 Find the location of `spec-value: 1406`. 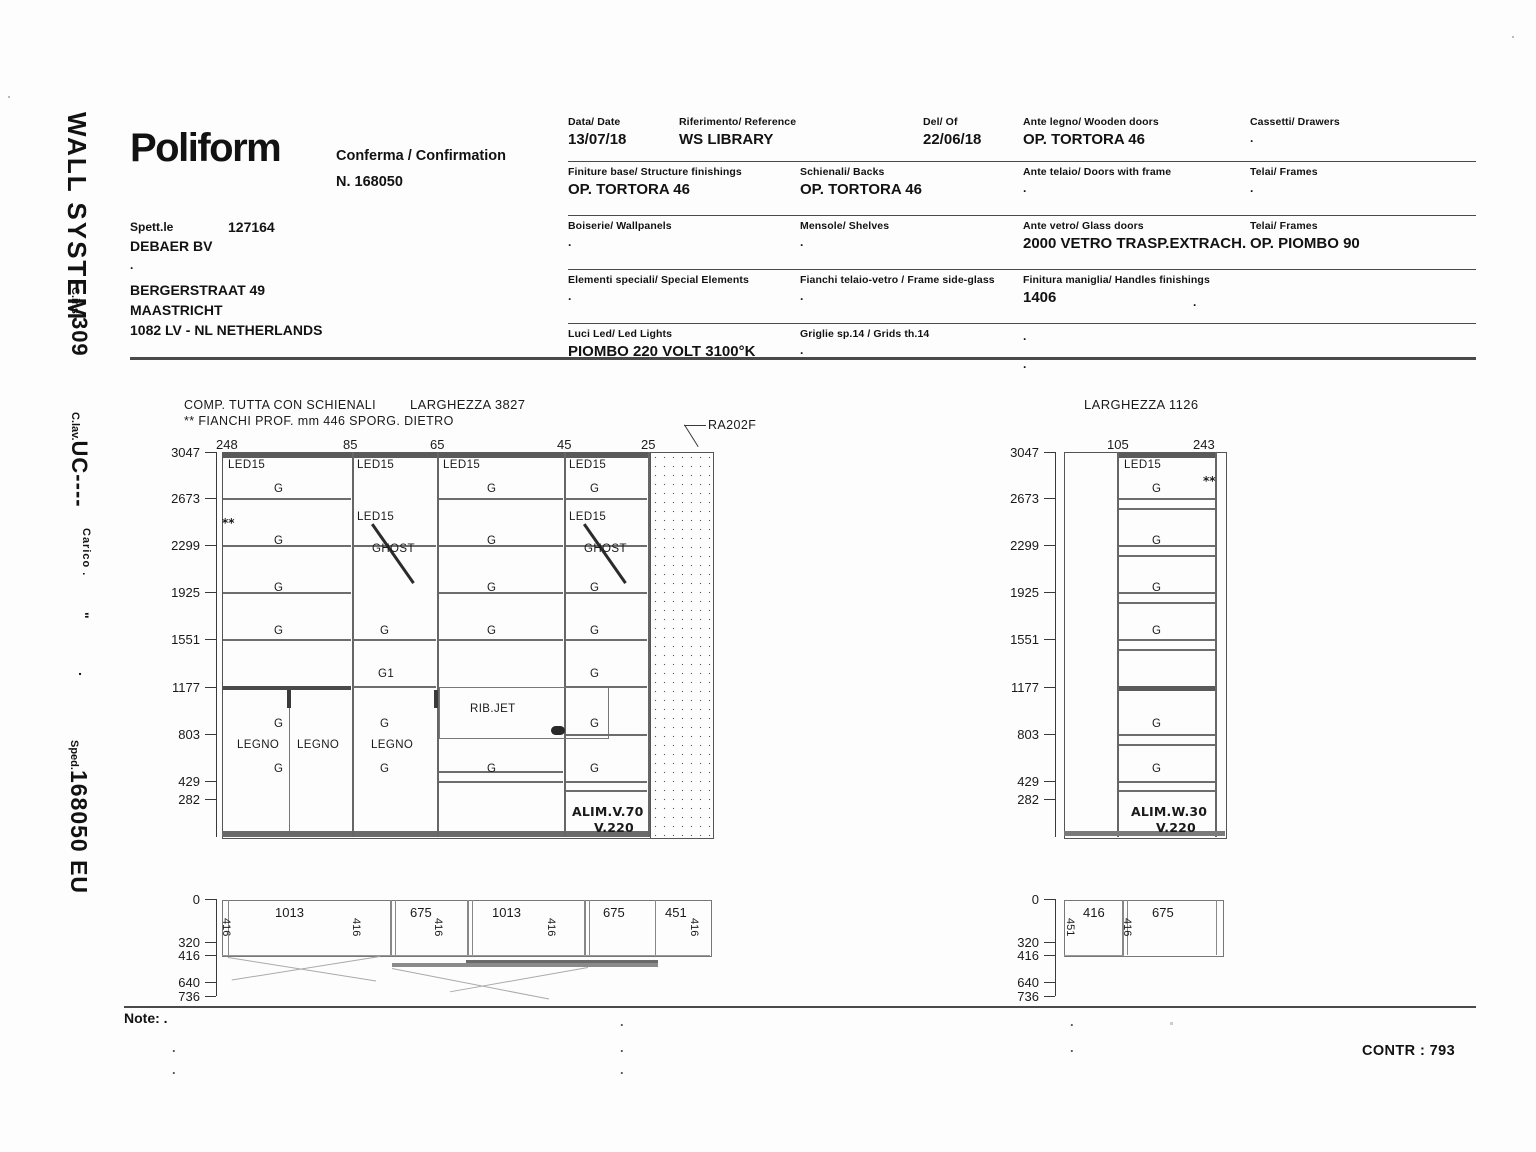

spec-value: 1406 is located at coordinates (1040, 297).